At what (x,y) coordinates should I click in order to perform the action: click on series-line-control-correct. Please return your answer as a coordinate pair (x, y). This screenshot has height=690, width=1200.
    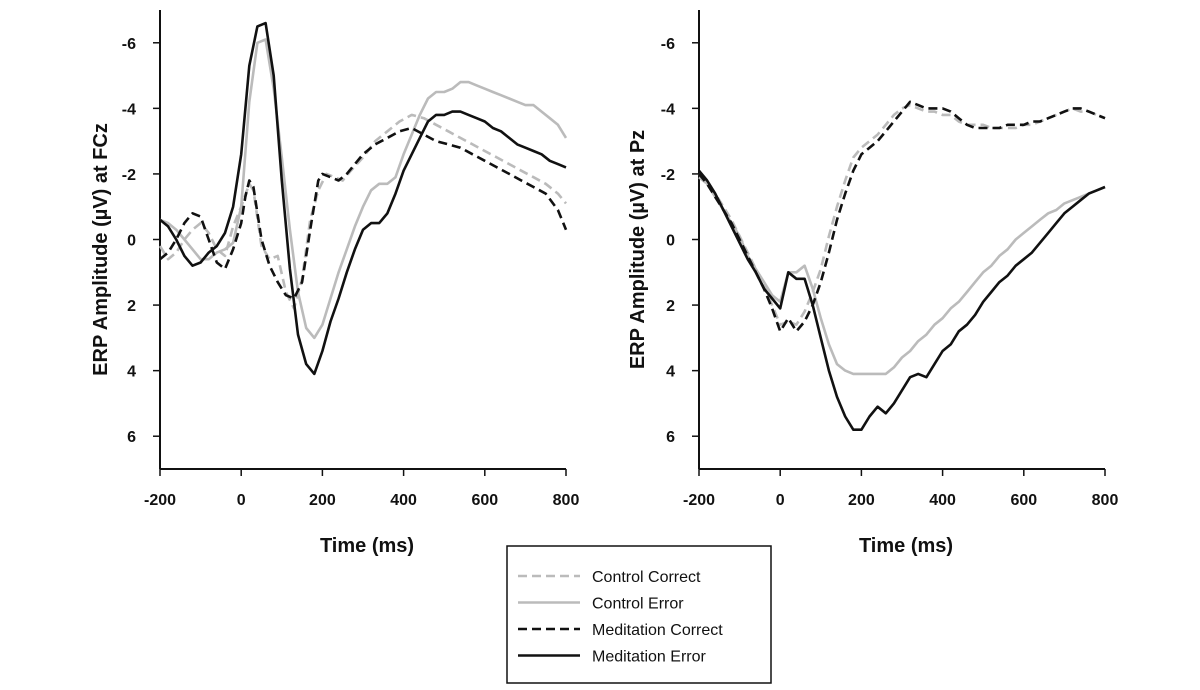
    Looking at the image, I should click on (363, 211).